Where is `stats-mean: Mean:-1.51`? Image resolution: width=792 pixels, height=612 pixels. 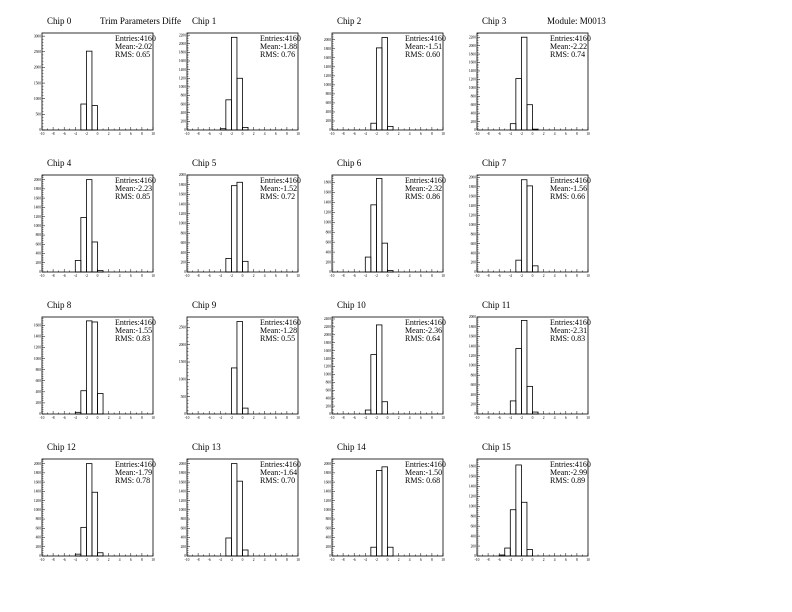
stats-mean: Mean:-1.51 is located at coordinates (423, 46).